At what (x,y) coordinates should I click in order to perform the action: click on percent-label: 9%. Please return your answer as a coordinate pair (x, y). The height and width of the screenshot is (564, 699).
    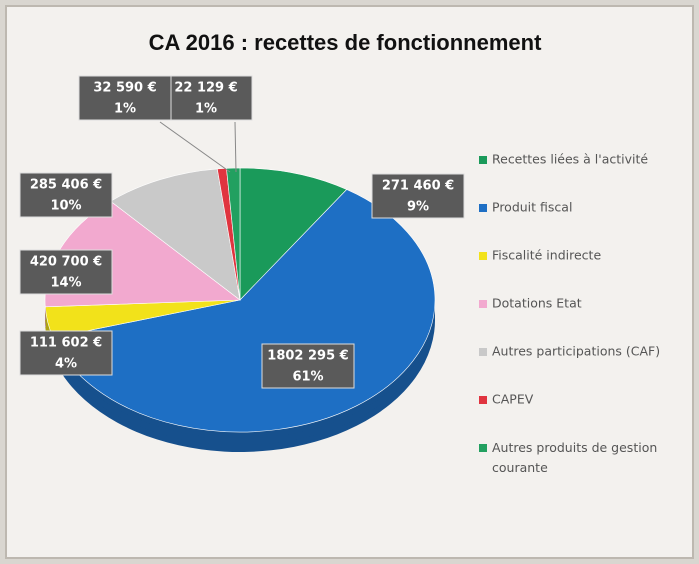
    Looking at the image, I should click on (418, 207).